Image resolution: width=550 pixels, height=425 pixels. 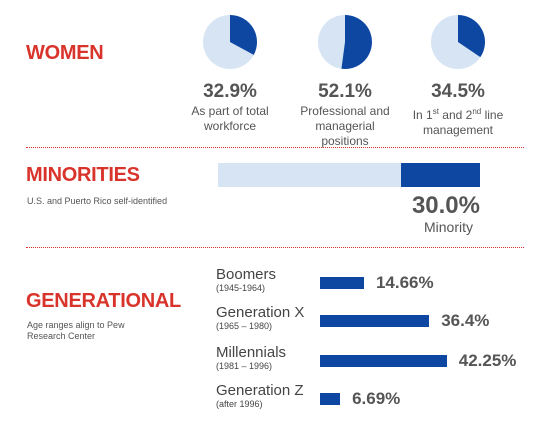 What do you see at coordinates (251, 352) in the screenshot?
I see `generation-name: Millennials` at bounding box center [251, 352].